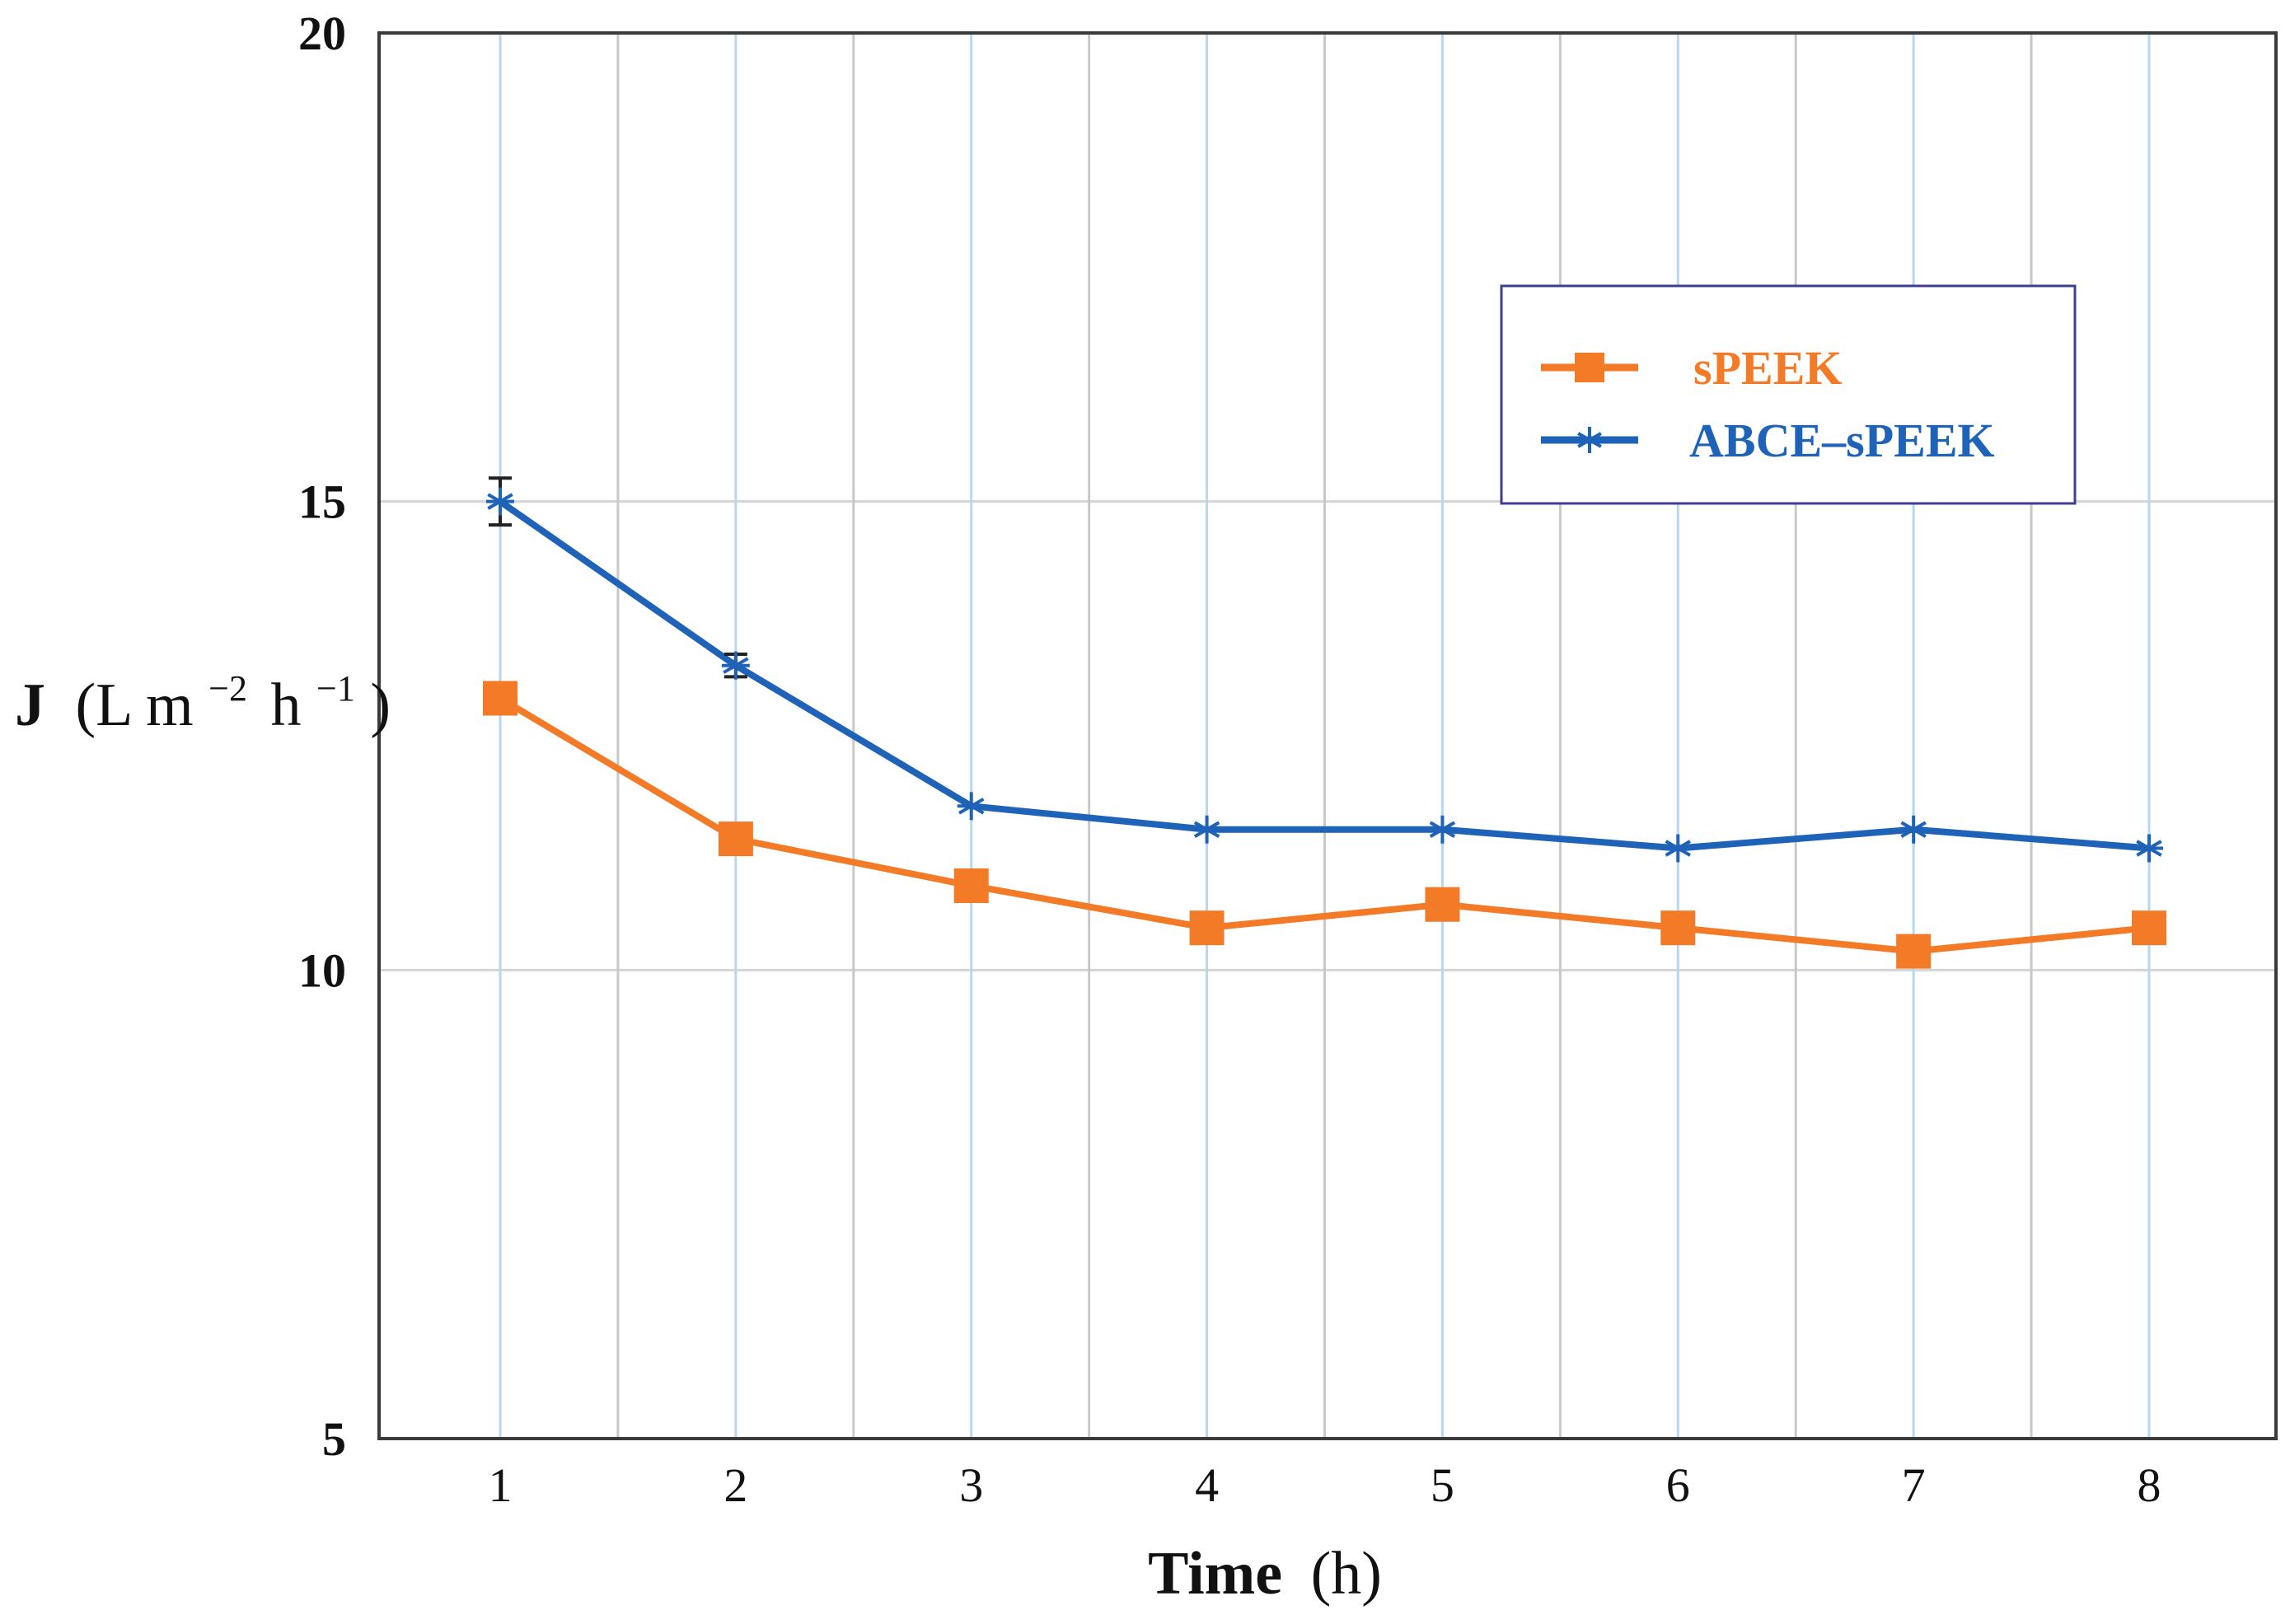 This screenshot has height=1624, width=2290. Describe the element at coordinates (1768, 368) in the screenshot. I see `legend-label-speek: sPEEK` at that location.